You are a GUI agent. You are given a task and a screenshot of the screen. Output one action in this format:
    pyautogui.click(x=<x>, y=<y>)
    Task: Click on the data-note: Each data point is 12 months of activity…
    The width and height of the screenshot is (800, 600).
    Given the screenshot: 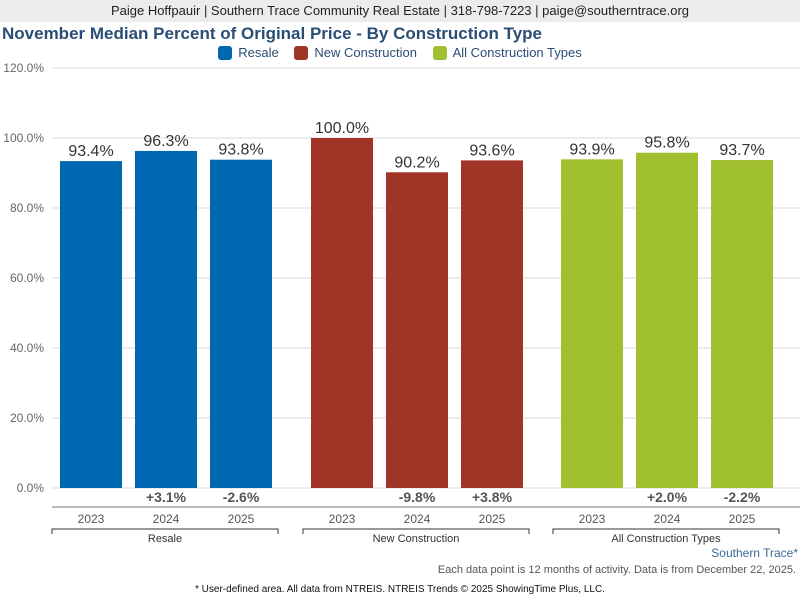 What is the action you would take?
    pyautogui.click(x=616, y=570)
    